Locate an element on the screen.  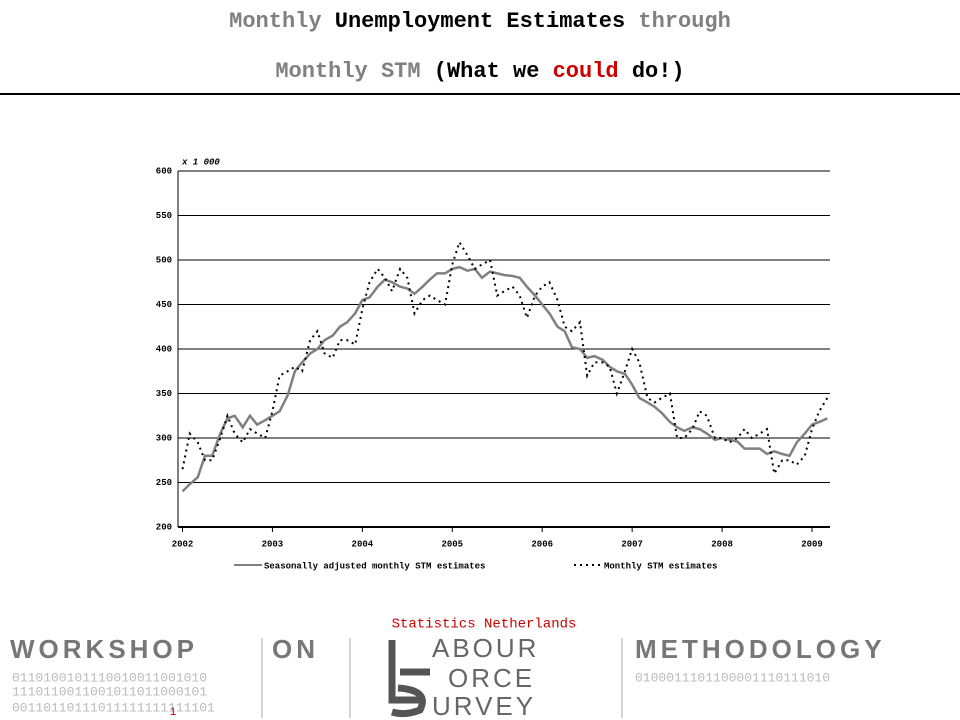
x-tick-label: 2003 is located at coordinates (273, 544).